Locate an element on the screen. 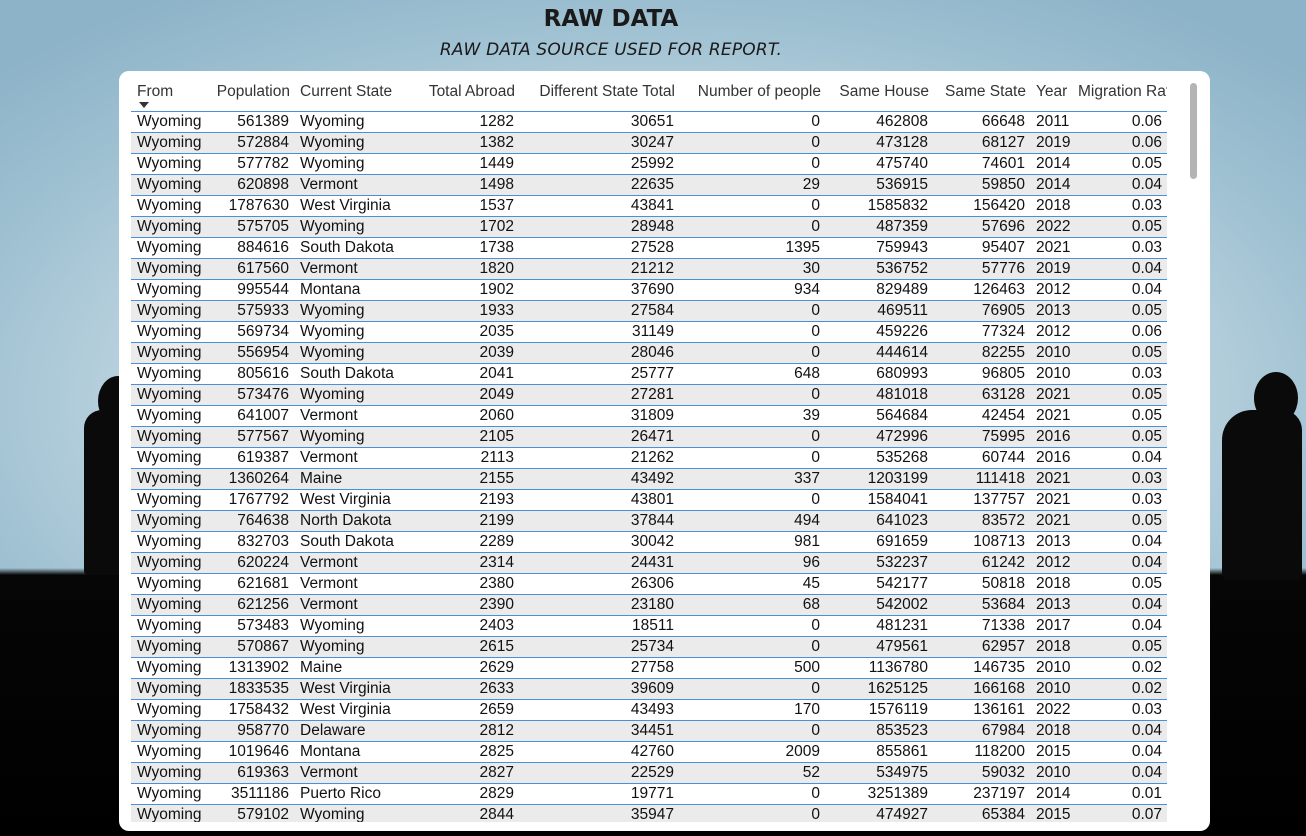 This screenshot has width=1306, height=836. column-header-current-state: Current State is located at coordinates (352, 96).